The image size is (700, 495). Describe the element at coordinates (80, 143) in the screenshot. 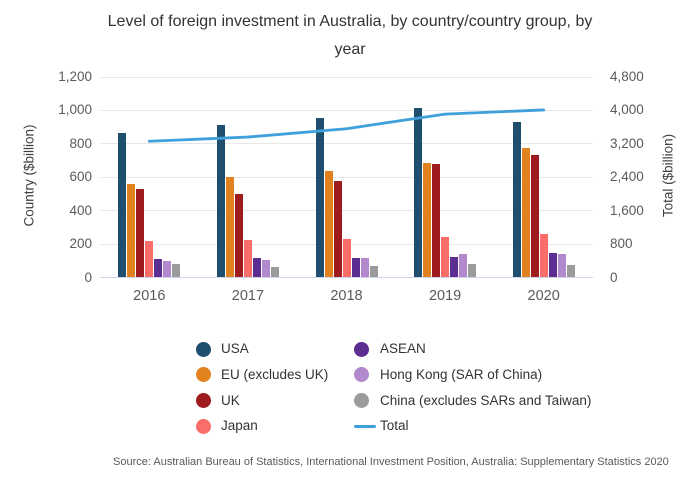

I see `left-axis-tick-label: 800` at that location.